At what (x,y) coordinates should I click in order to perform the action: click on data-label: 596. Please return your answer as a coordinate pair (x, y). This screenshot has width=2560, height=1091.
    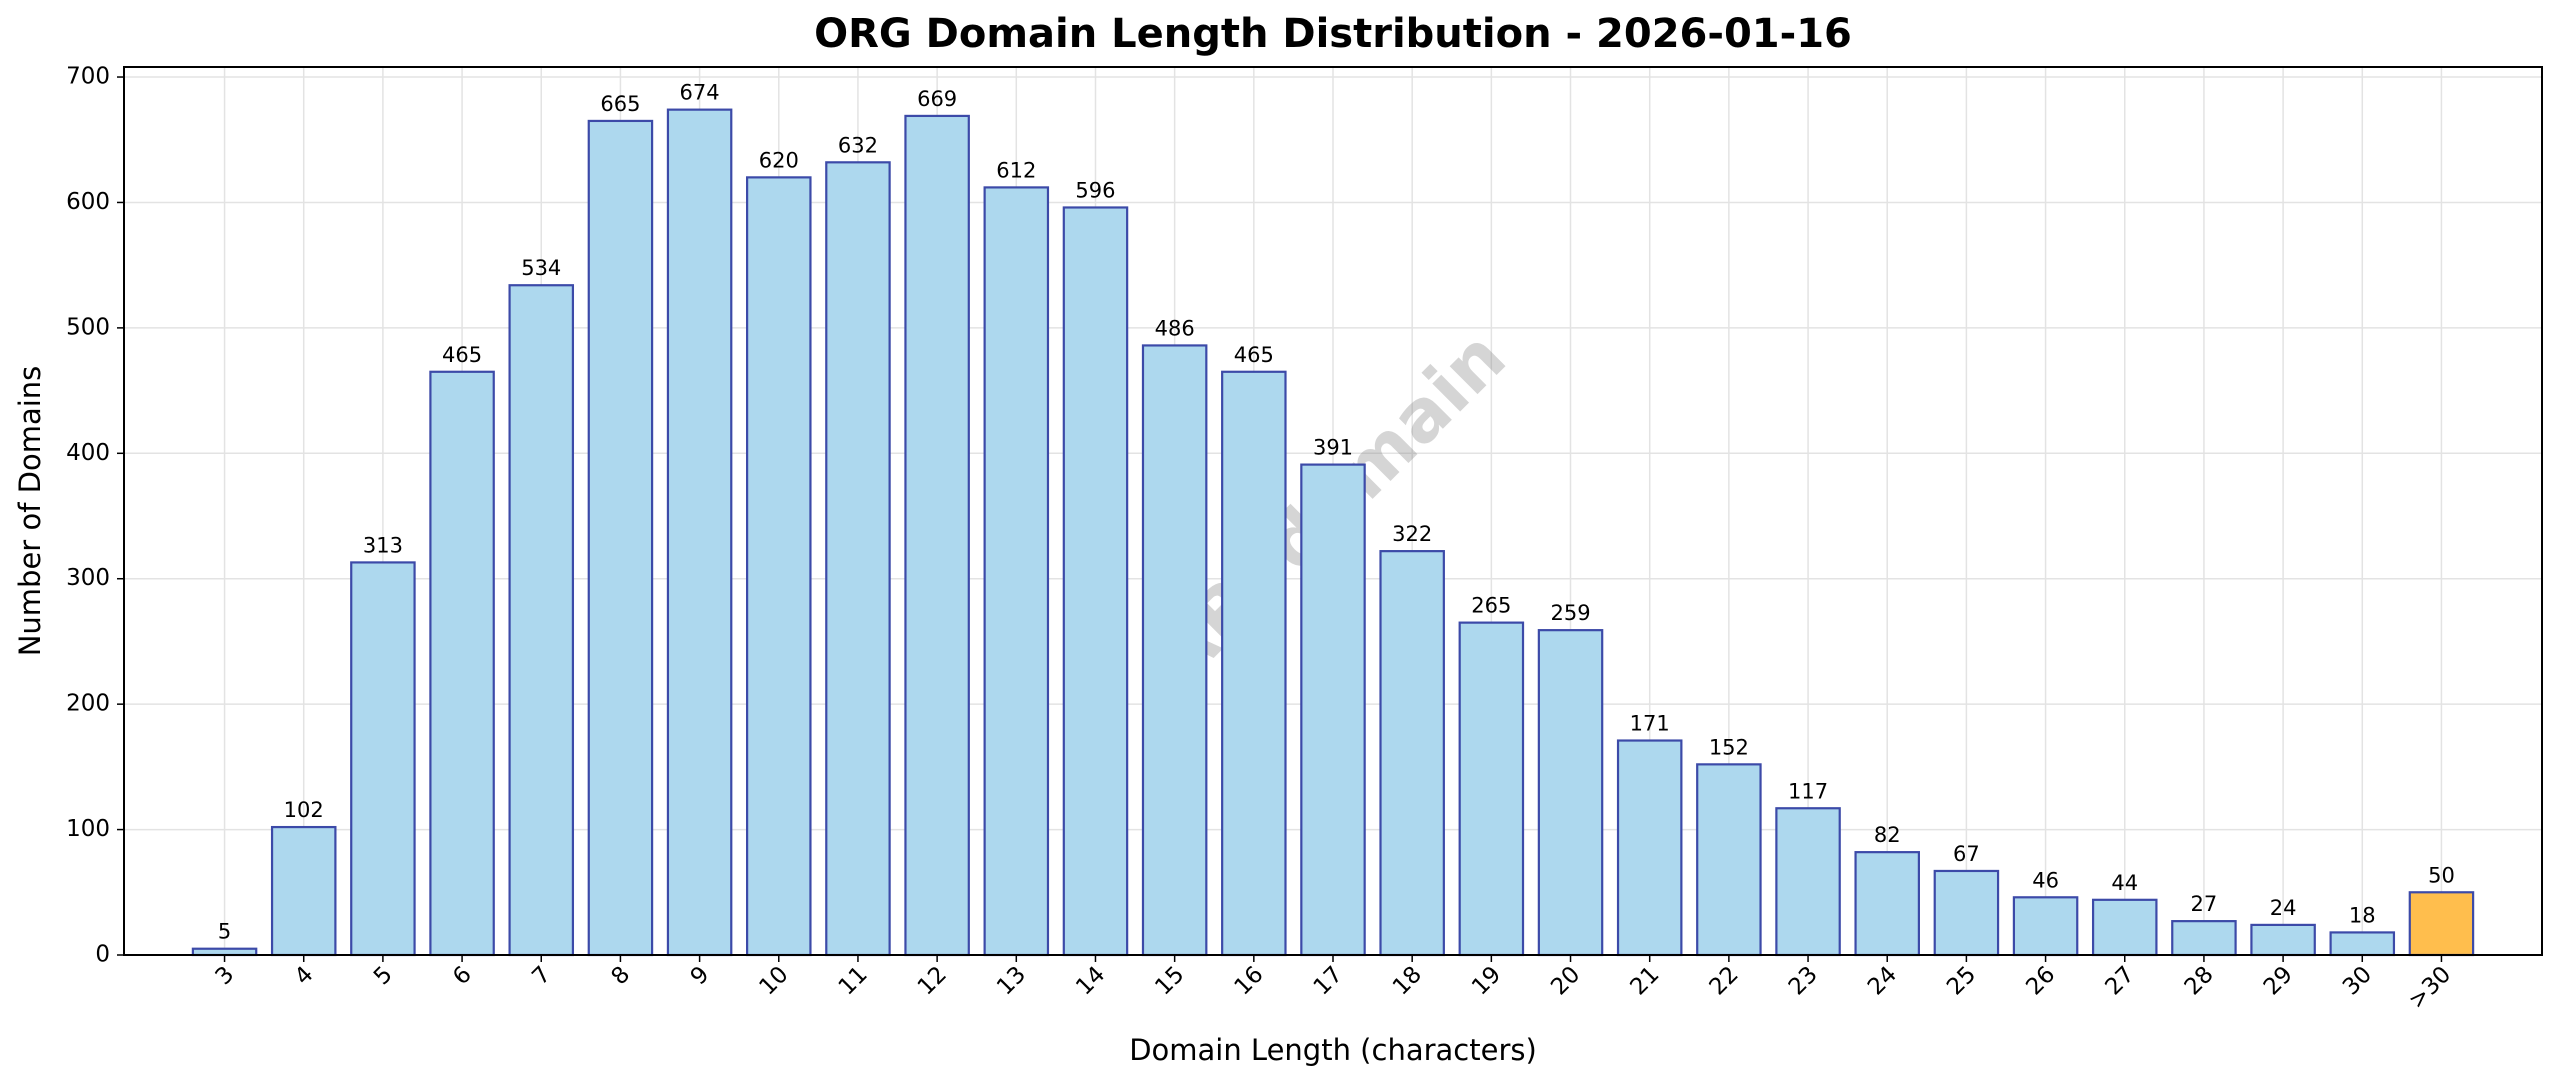
    Looking at the image, I should click on (1095, 190).